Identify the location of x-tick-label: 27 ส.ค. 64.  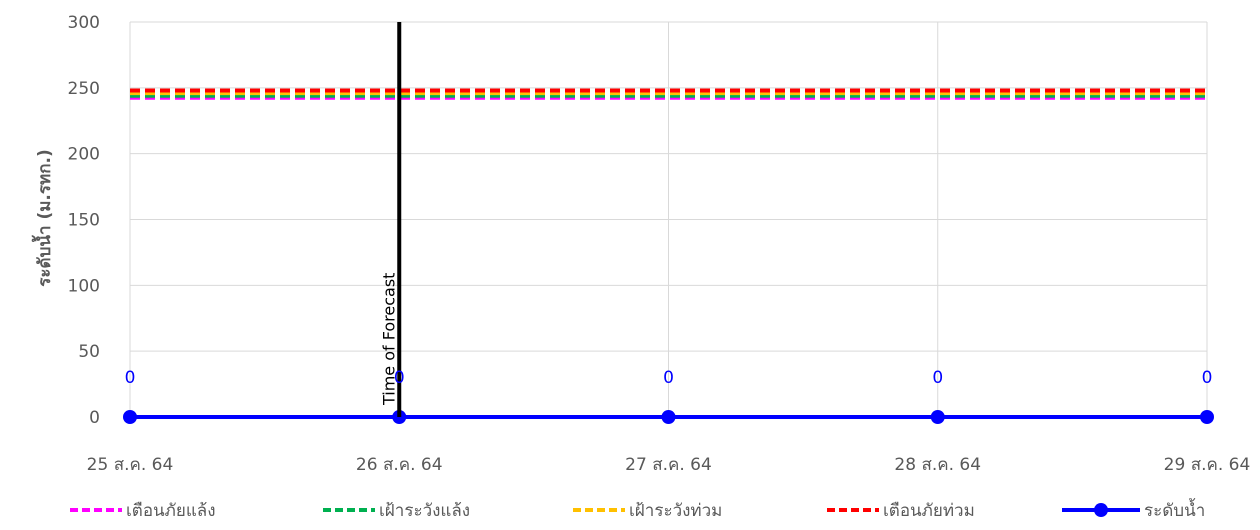
(668, 465).